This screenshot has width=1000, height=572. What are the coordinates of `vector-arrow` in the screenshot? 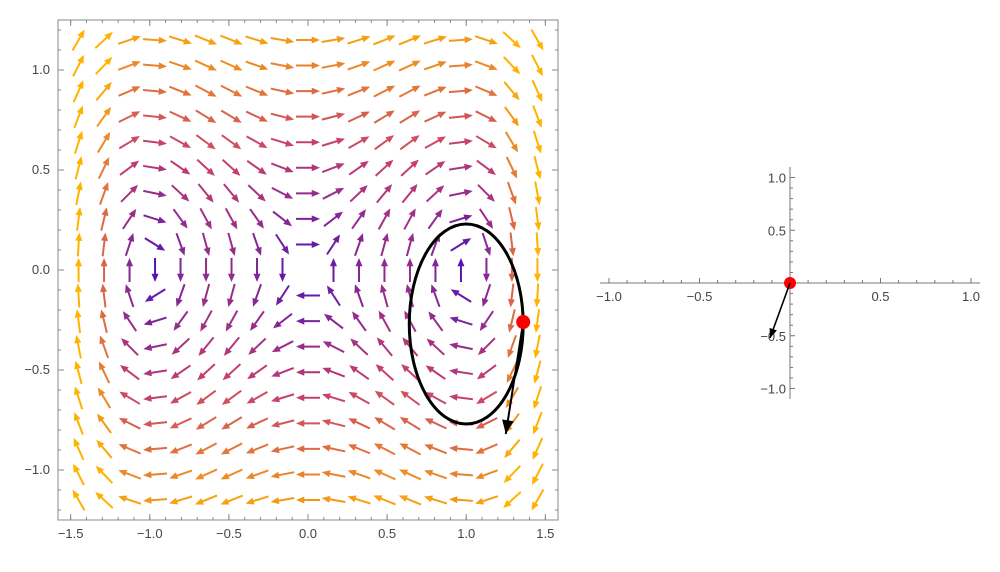 It's located at (780, 310).